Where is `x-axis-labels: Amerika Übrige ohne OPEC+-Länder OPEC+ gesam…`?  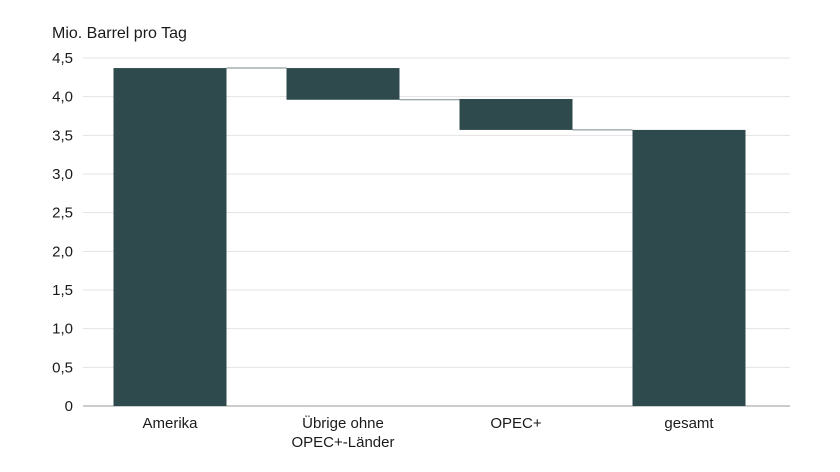
x-axis-labels: Amerika Übrige ohne OPEC+-Länder OPEC+ gesam… is located at coordinates (428, 432).